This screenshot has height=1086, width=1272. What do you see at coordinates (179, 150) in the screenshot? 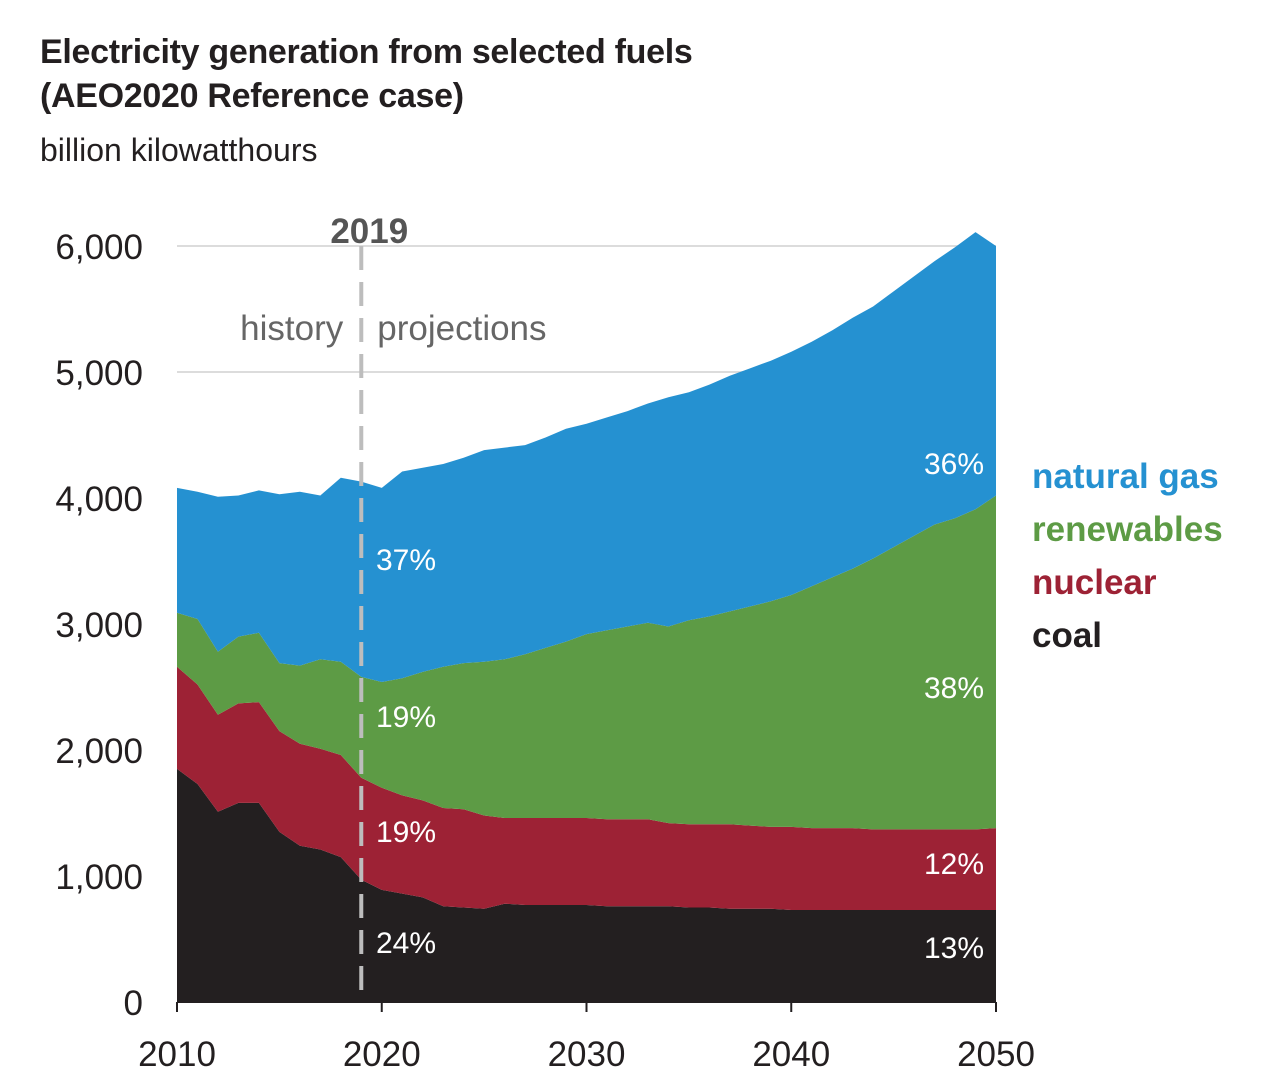
I see `chart-subtitle: billion kilowatthours` at bounding box center [179, 150].